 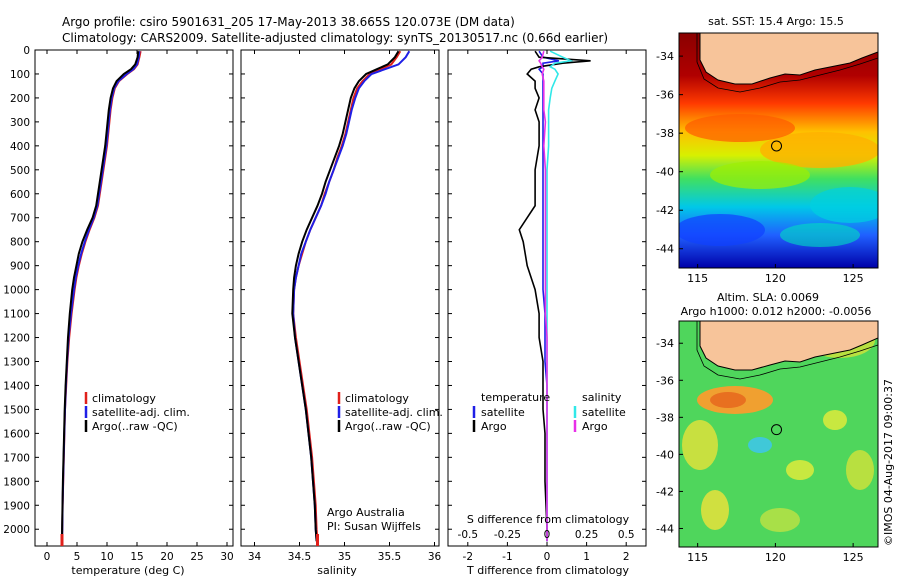 I want to click on x-tick-label: 35.5, so click(x=389, y=557).